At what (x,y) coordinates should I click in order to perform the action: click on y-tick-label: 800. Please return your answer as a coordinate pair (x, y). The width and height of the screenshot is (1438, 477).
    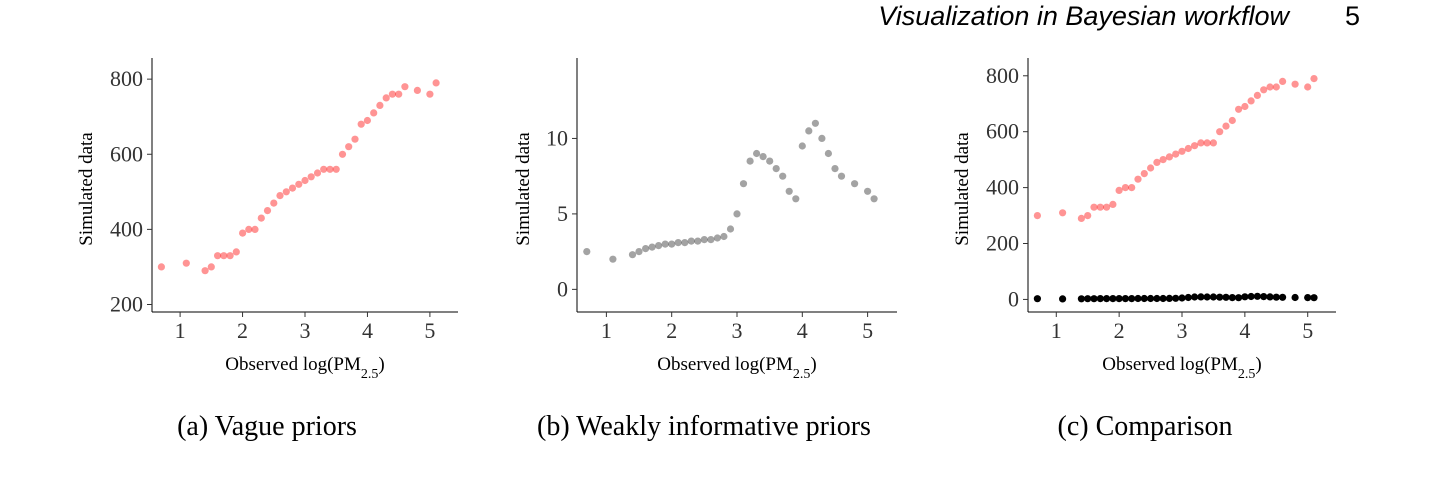
    Looking at the image, I should click on (126, 78).